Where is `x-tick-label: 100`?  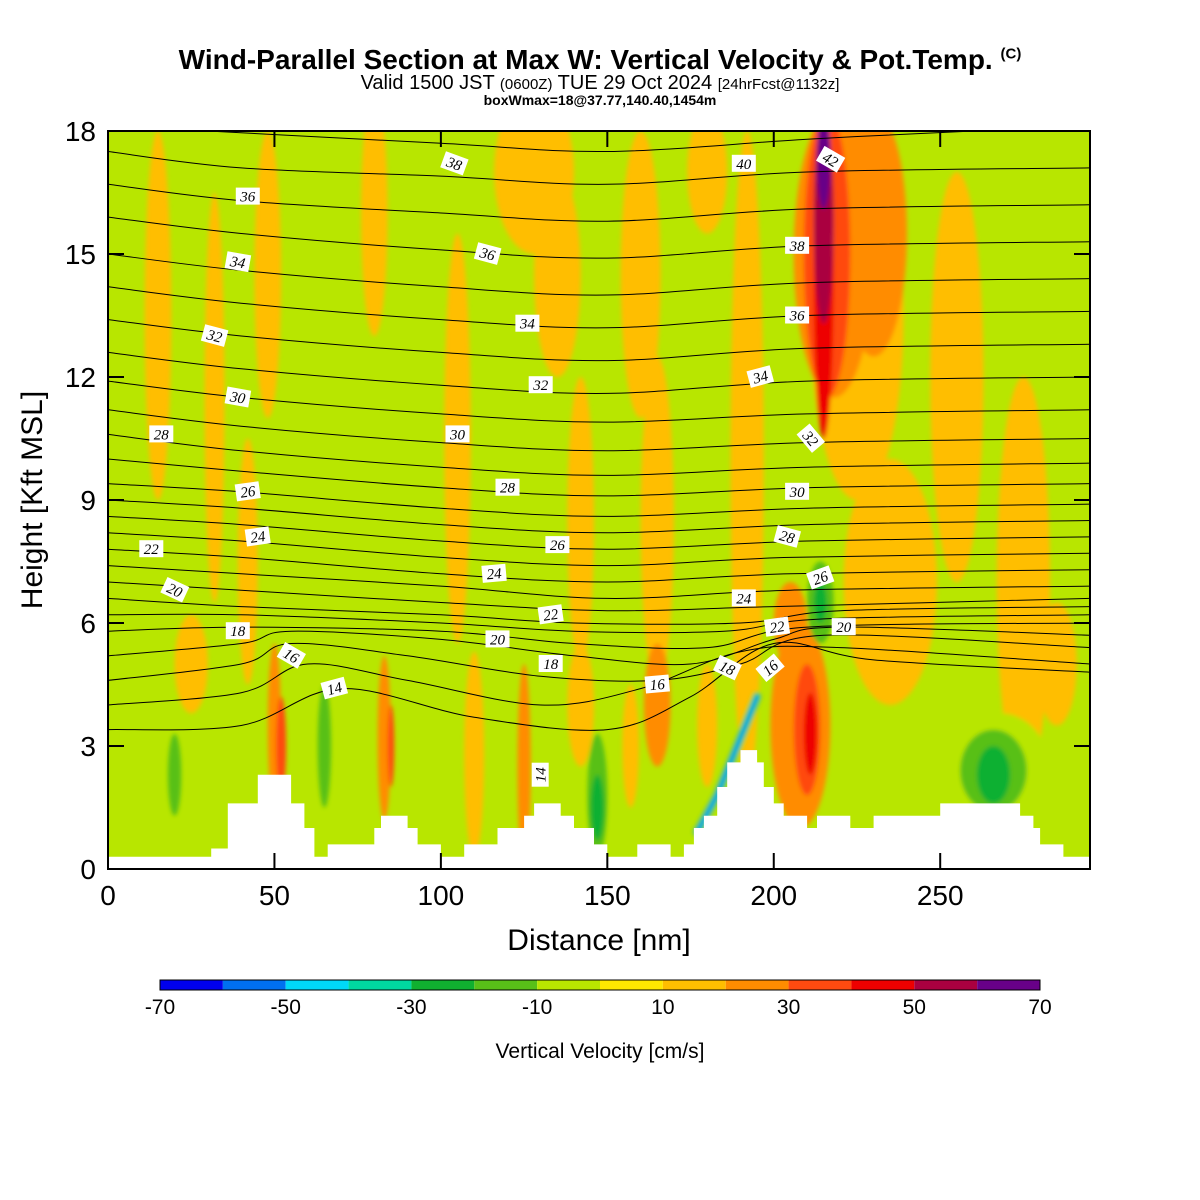
x-tick-label: 100 is located at coordinates (441, 895).